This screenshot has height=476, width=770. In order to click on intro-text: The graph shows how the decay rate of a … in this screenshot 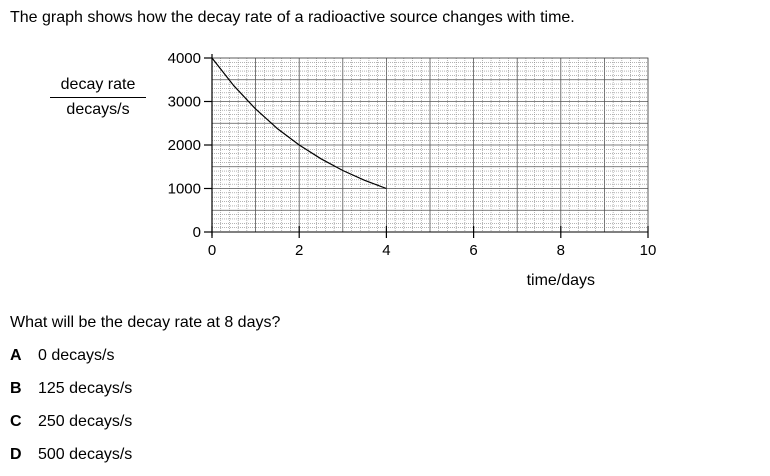, I will do `click(292, 17)`.